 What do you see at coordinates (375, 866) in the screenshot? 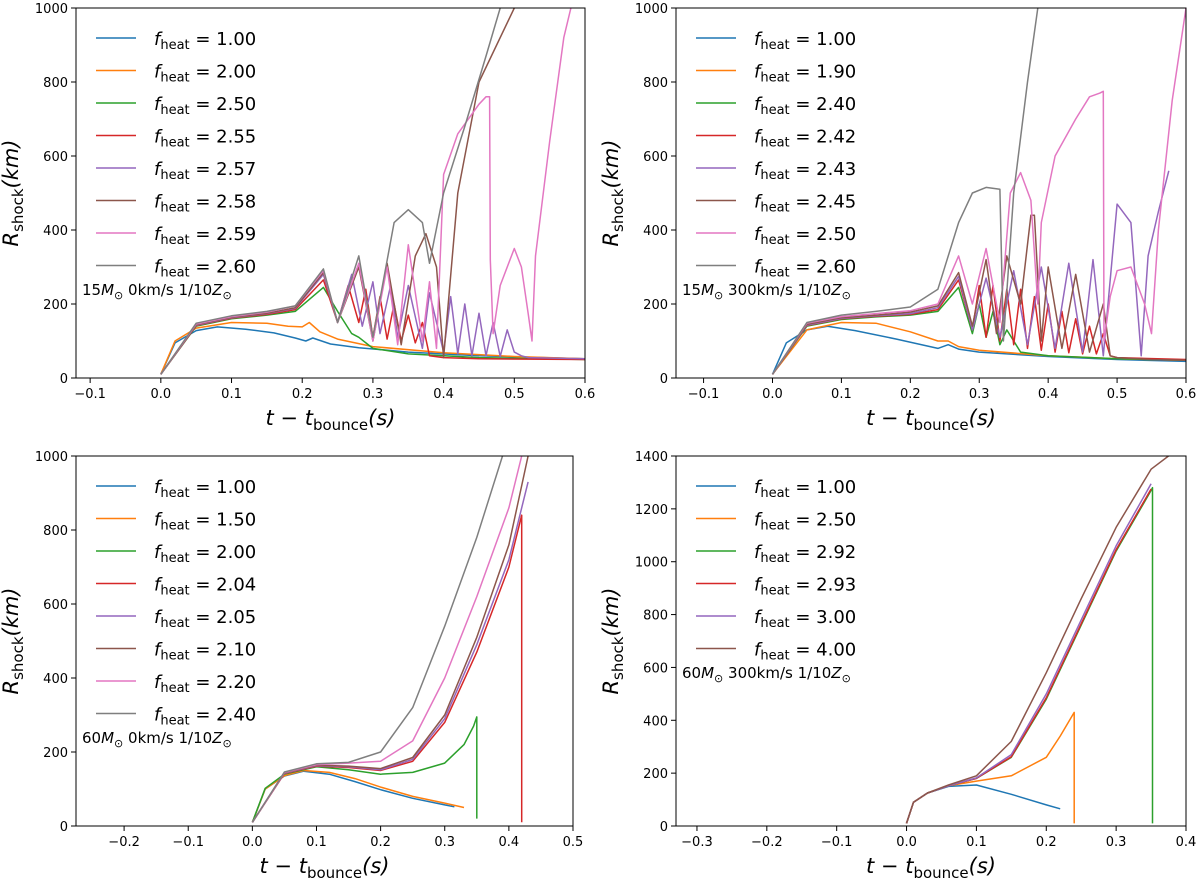
I see `x-axis-label-unit: (s)` at bounding box center [375, 866].